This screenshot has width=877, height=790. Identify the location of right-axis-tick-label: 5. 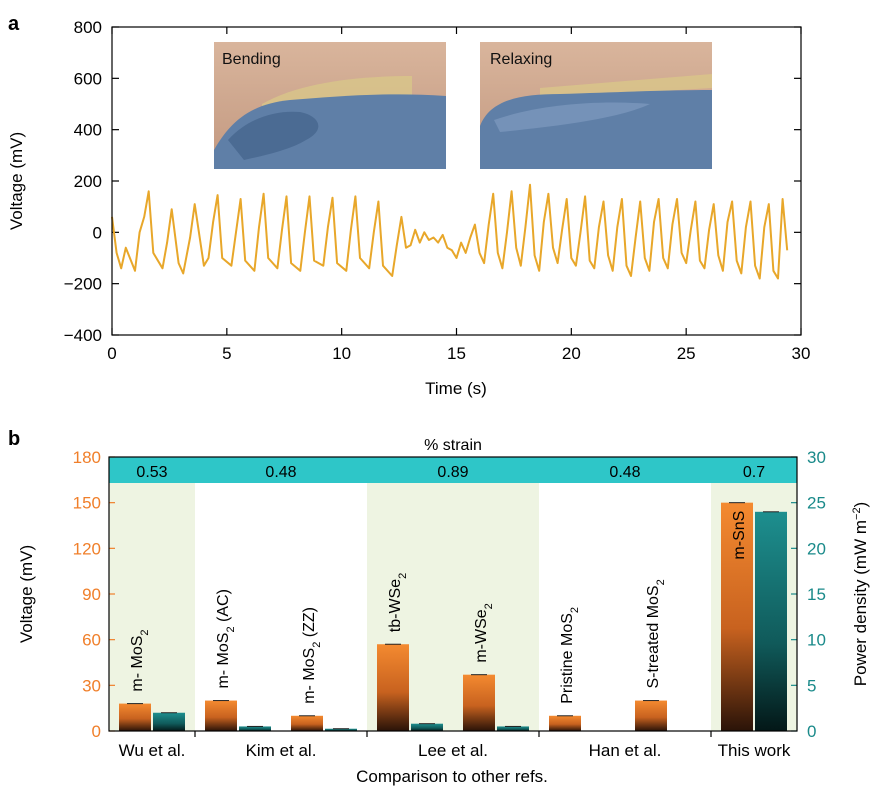
(811, 685).